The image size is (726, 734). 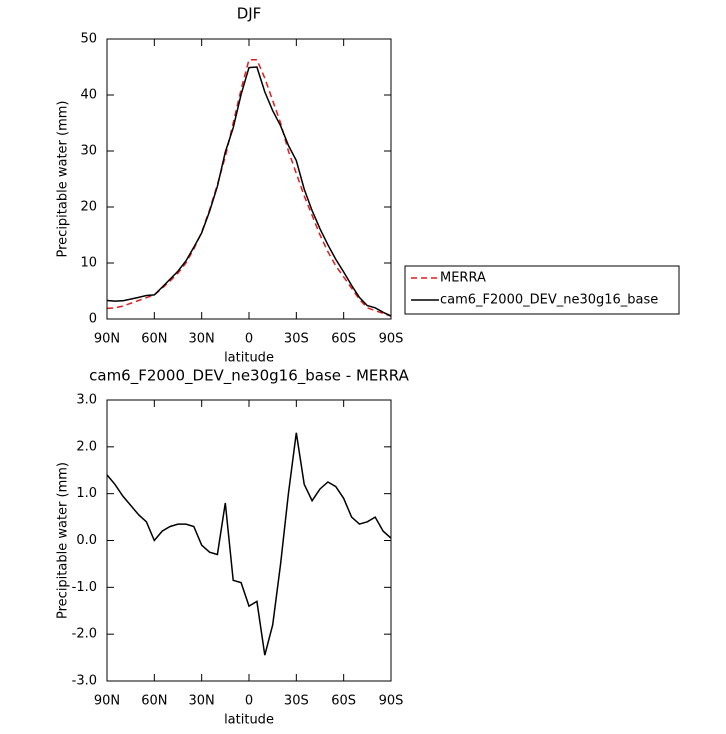 I want to click on y-tick-label: 1.0, so click(x=86, y=493).